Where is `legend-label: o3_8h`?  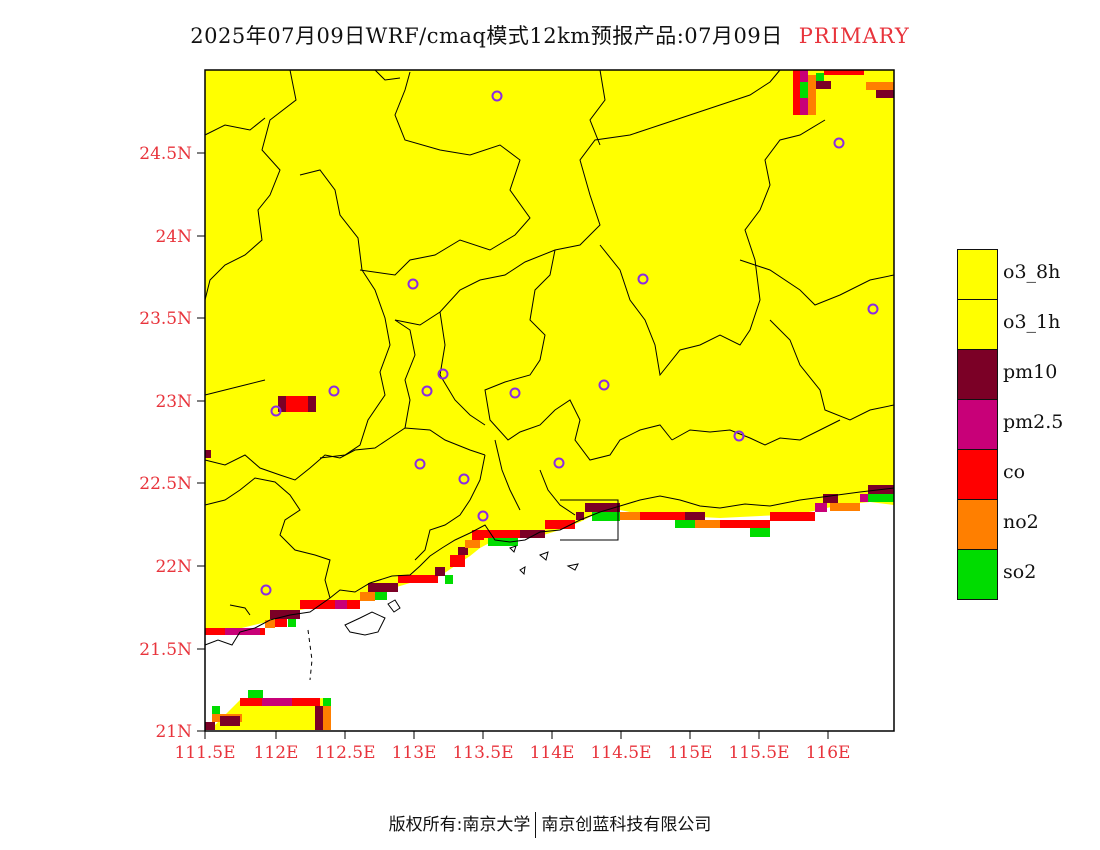
legend-label: o3_8h is located at coordinates (1032, 272).